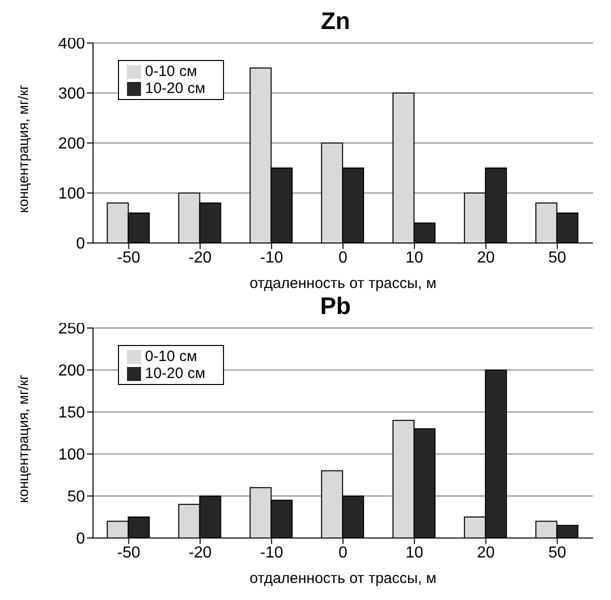 Image resolution: width=611 pixels, height=600 pixels. What do you see at coordinates (72, 94) in the screenshot?
I see `y-tick-label: 300` at bounding box center [72, 94].